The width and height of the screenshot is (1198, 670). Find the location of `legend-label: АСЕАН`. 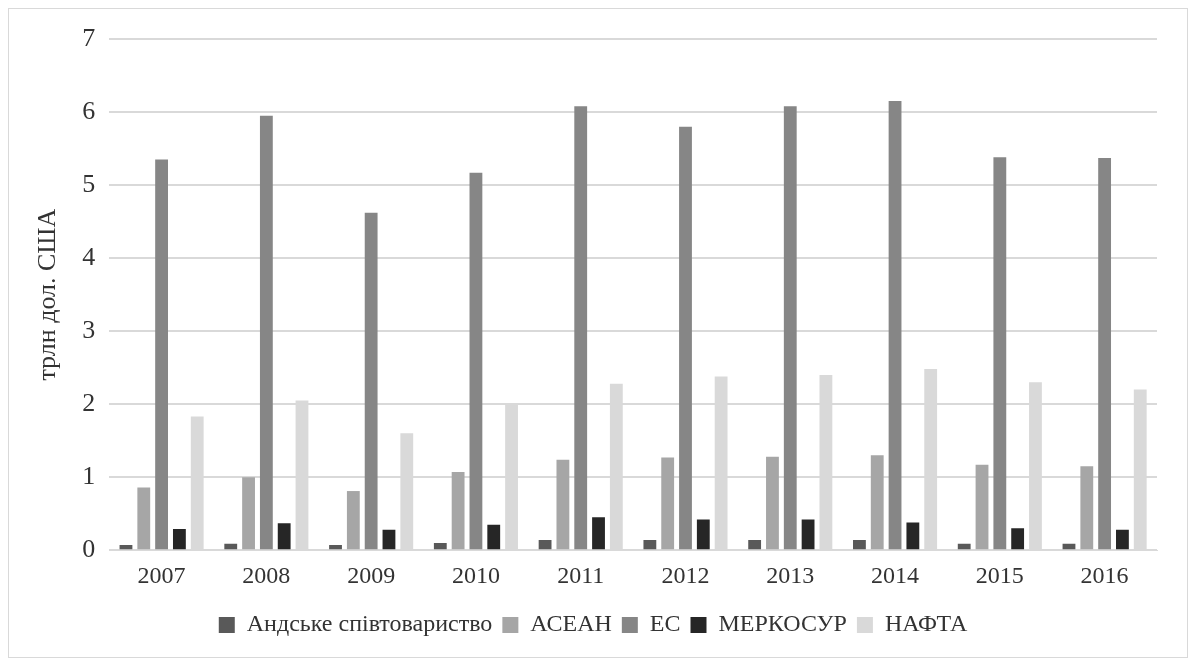

legend-label: АСЕАН is located at coordinates (571, 623).